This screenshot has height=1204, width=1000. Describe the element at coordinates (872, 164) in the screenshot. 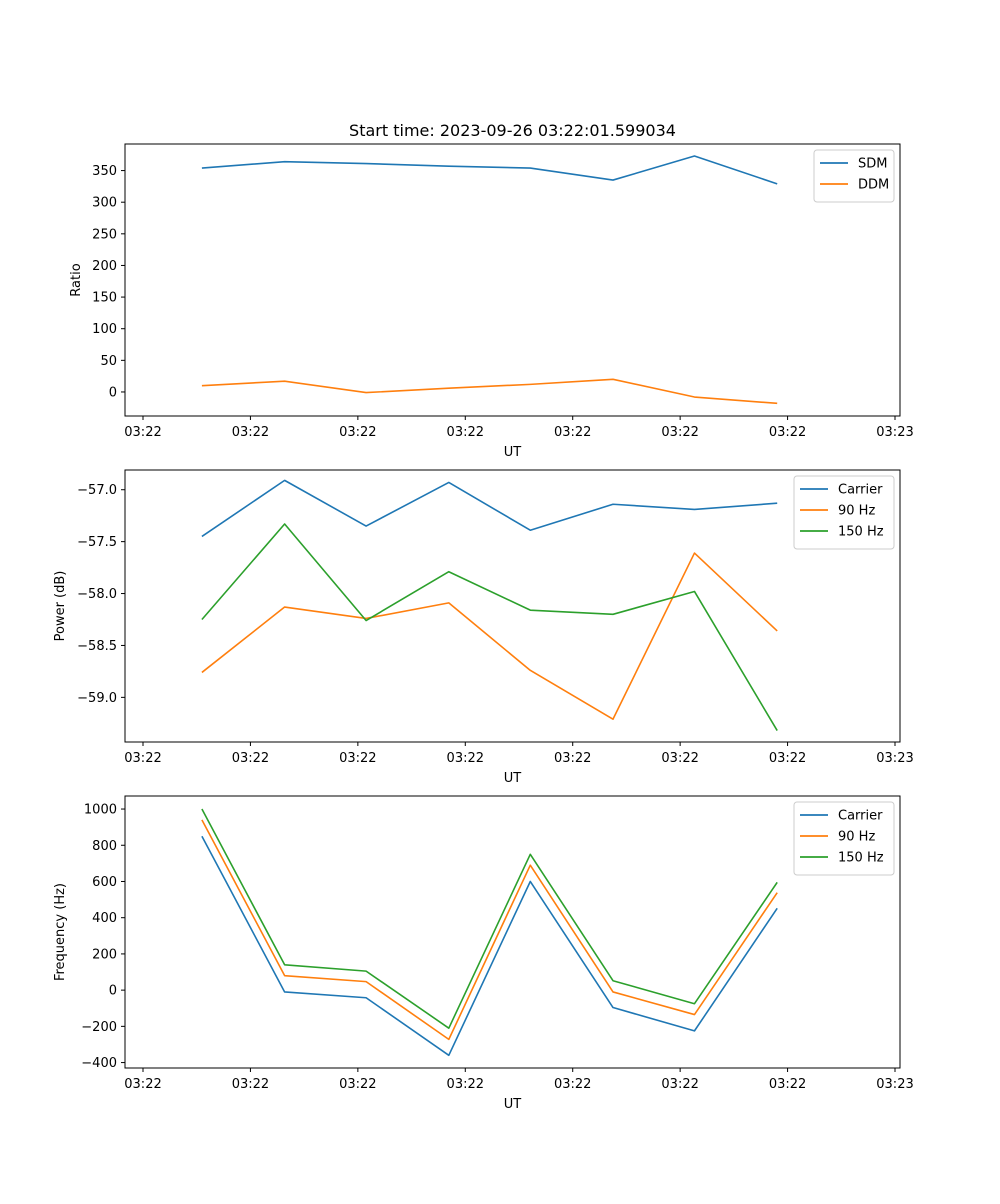

I see `legend-label: SDM` at that location.